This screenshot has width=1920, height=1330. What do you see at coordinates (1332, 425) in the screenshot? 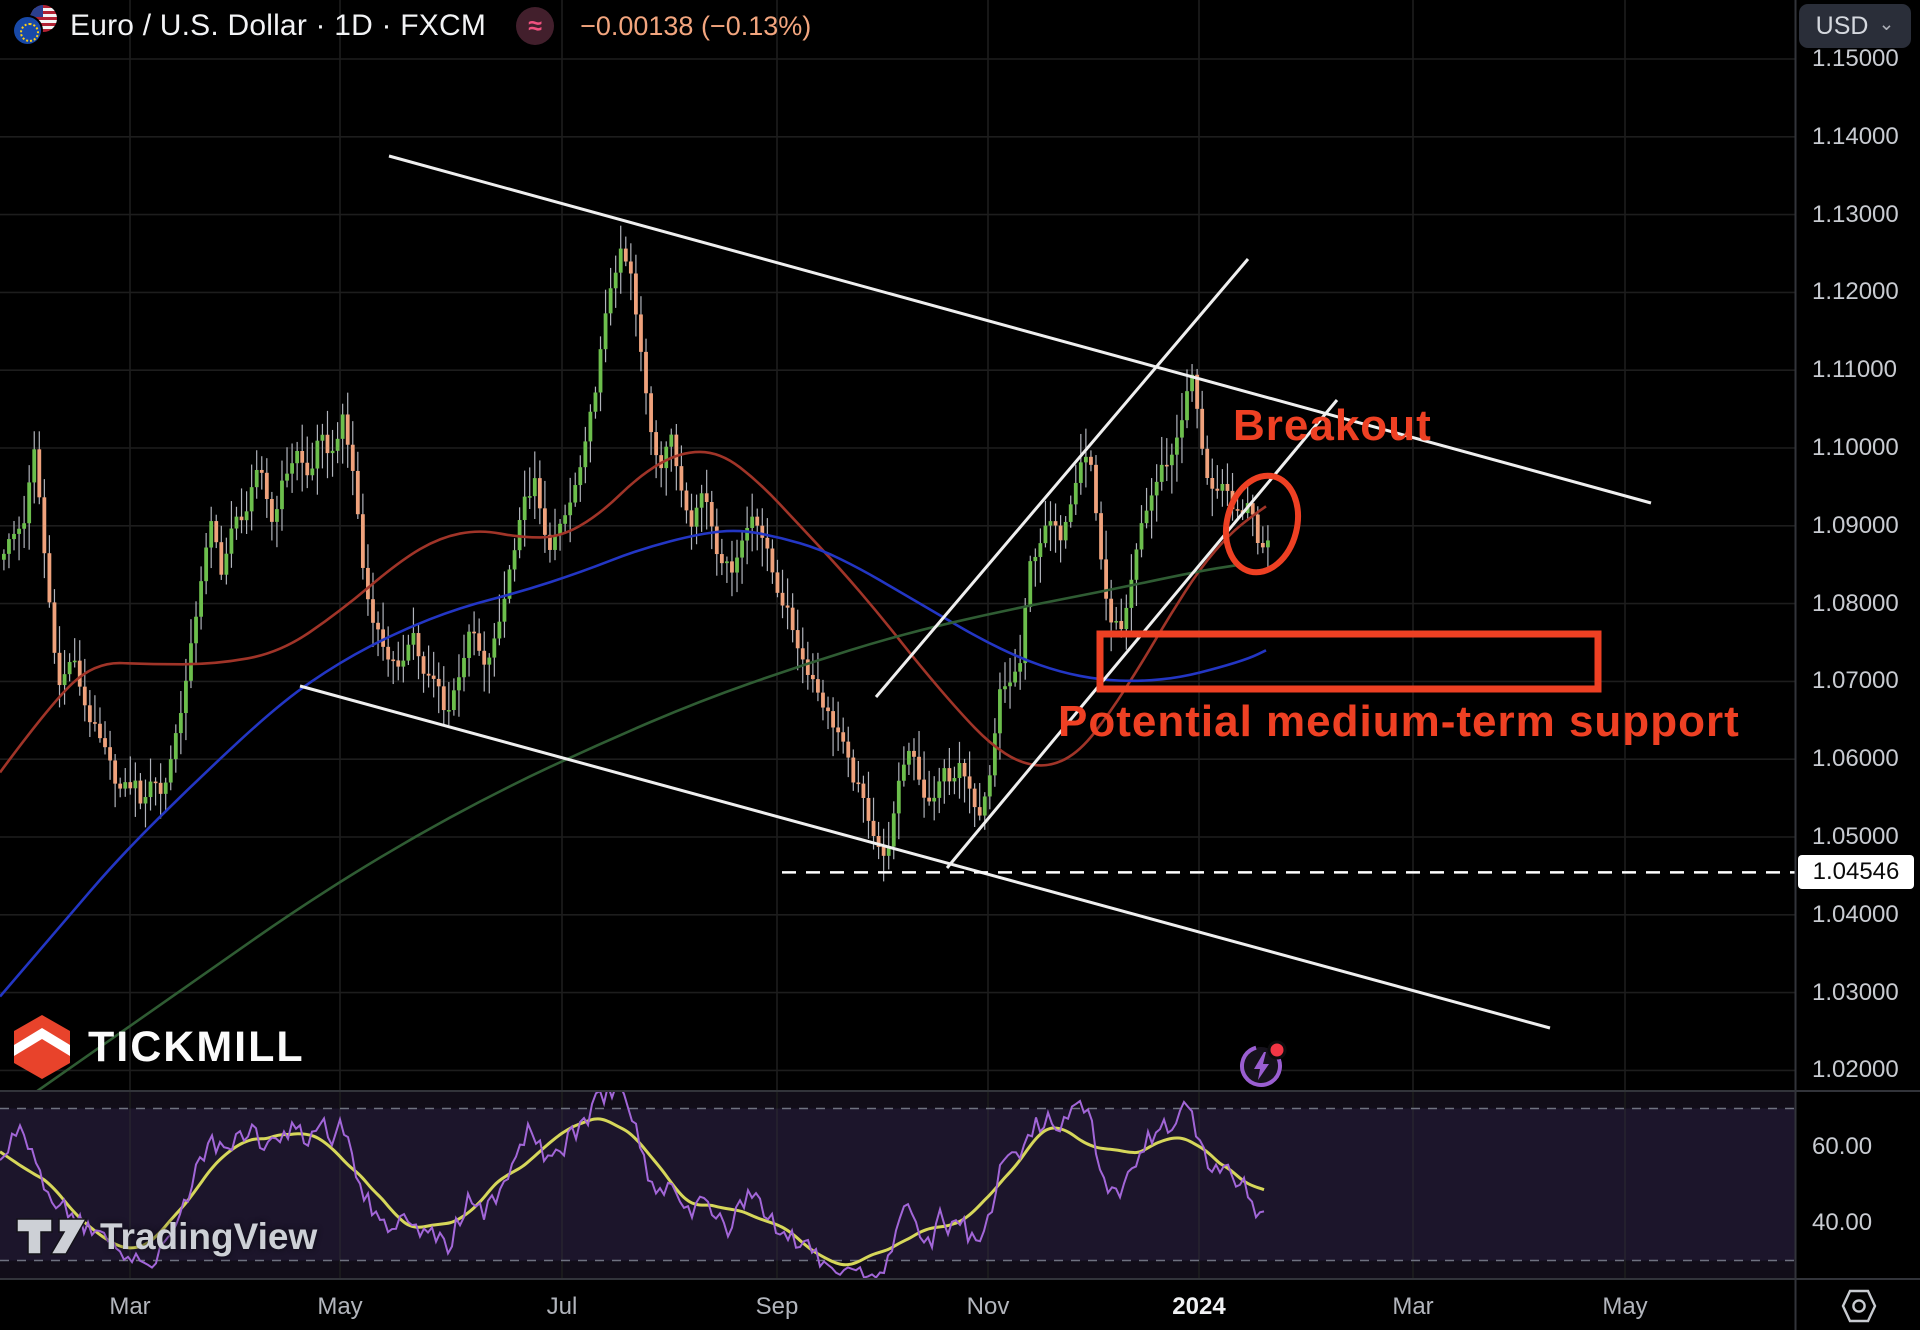
I see `breakout-annotation-text: Breakout` at bounding box center [1332, 425].